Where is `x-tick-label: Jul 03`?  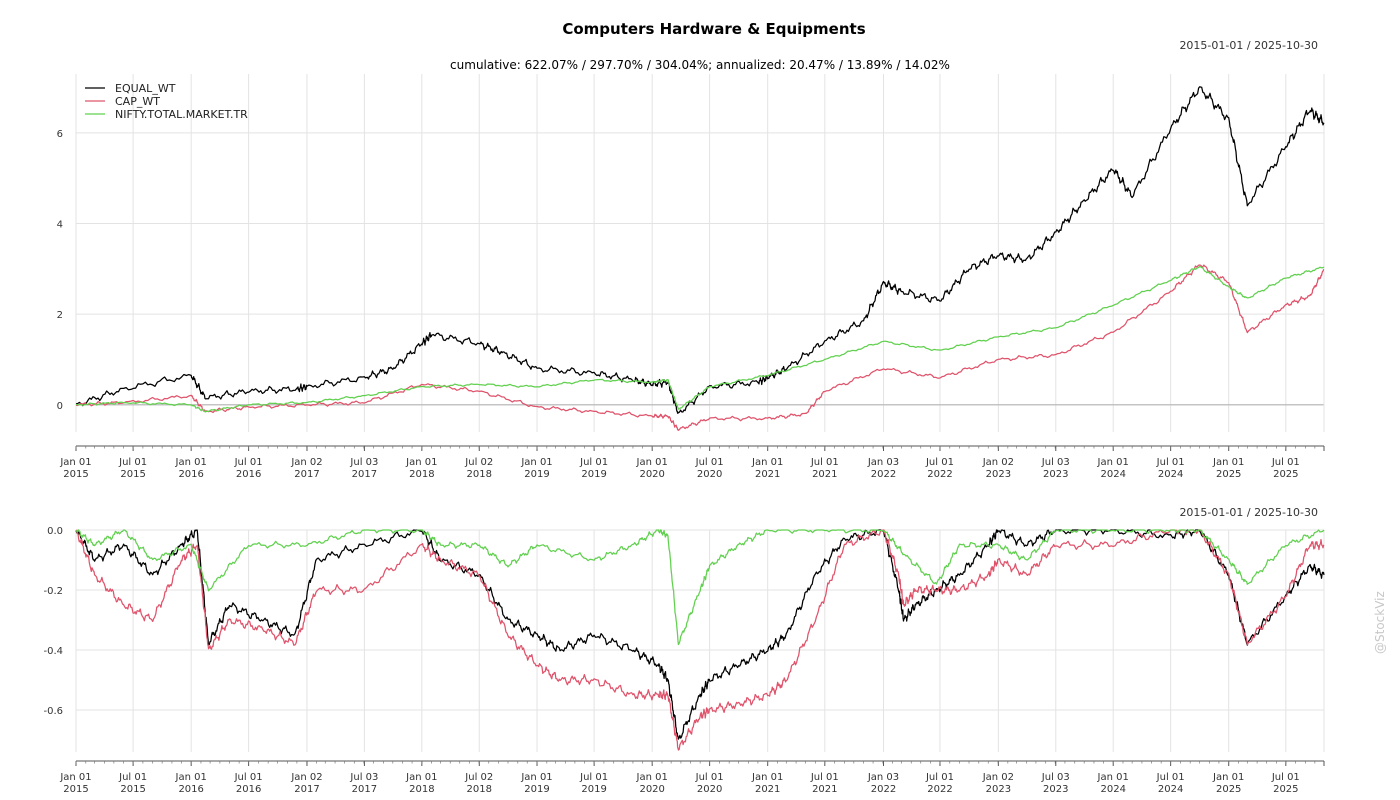 x-tick-label: Jul 03 is located at coordinates (1055, 462).